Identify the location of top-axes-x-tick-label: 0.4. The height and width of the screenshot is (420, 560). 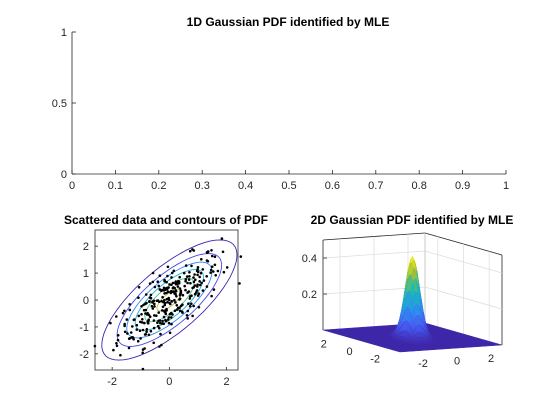
(245, 186).